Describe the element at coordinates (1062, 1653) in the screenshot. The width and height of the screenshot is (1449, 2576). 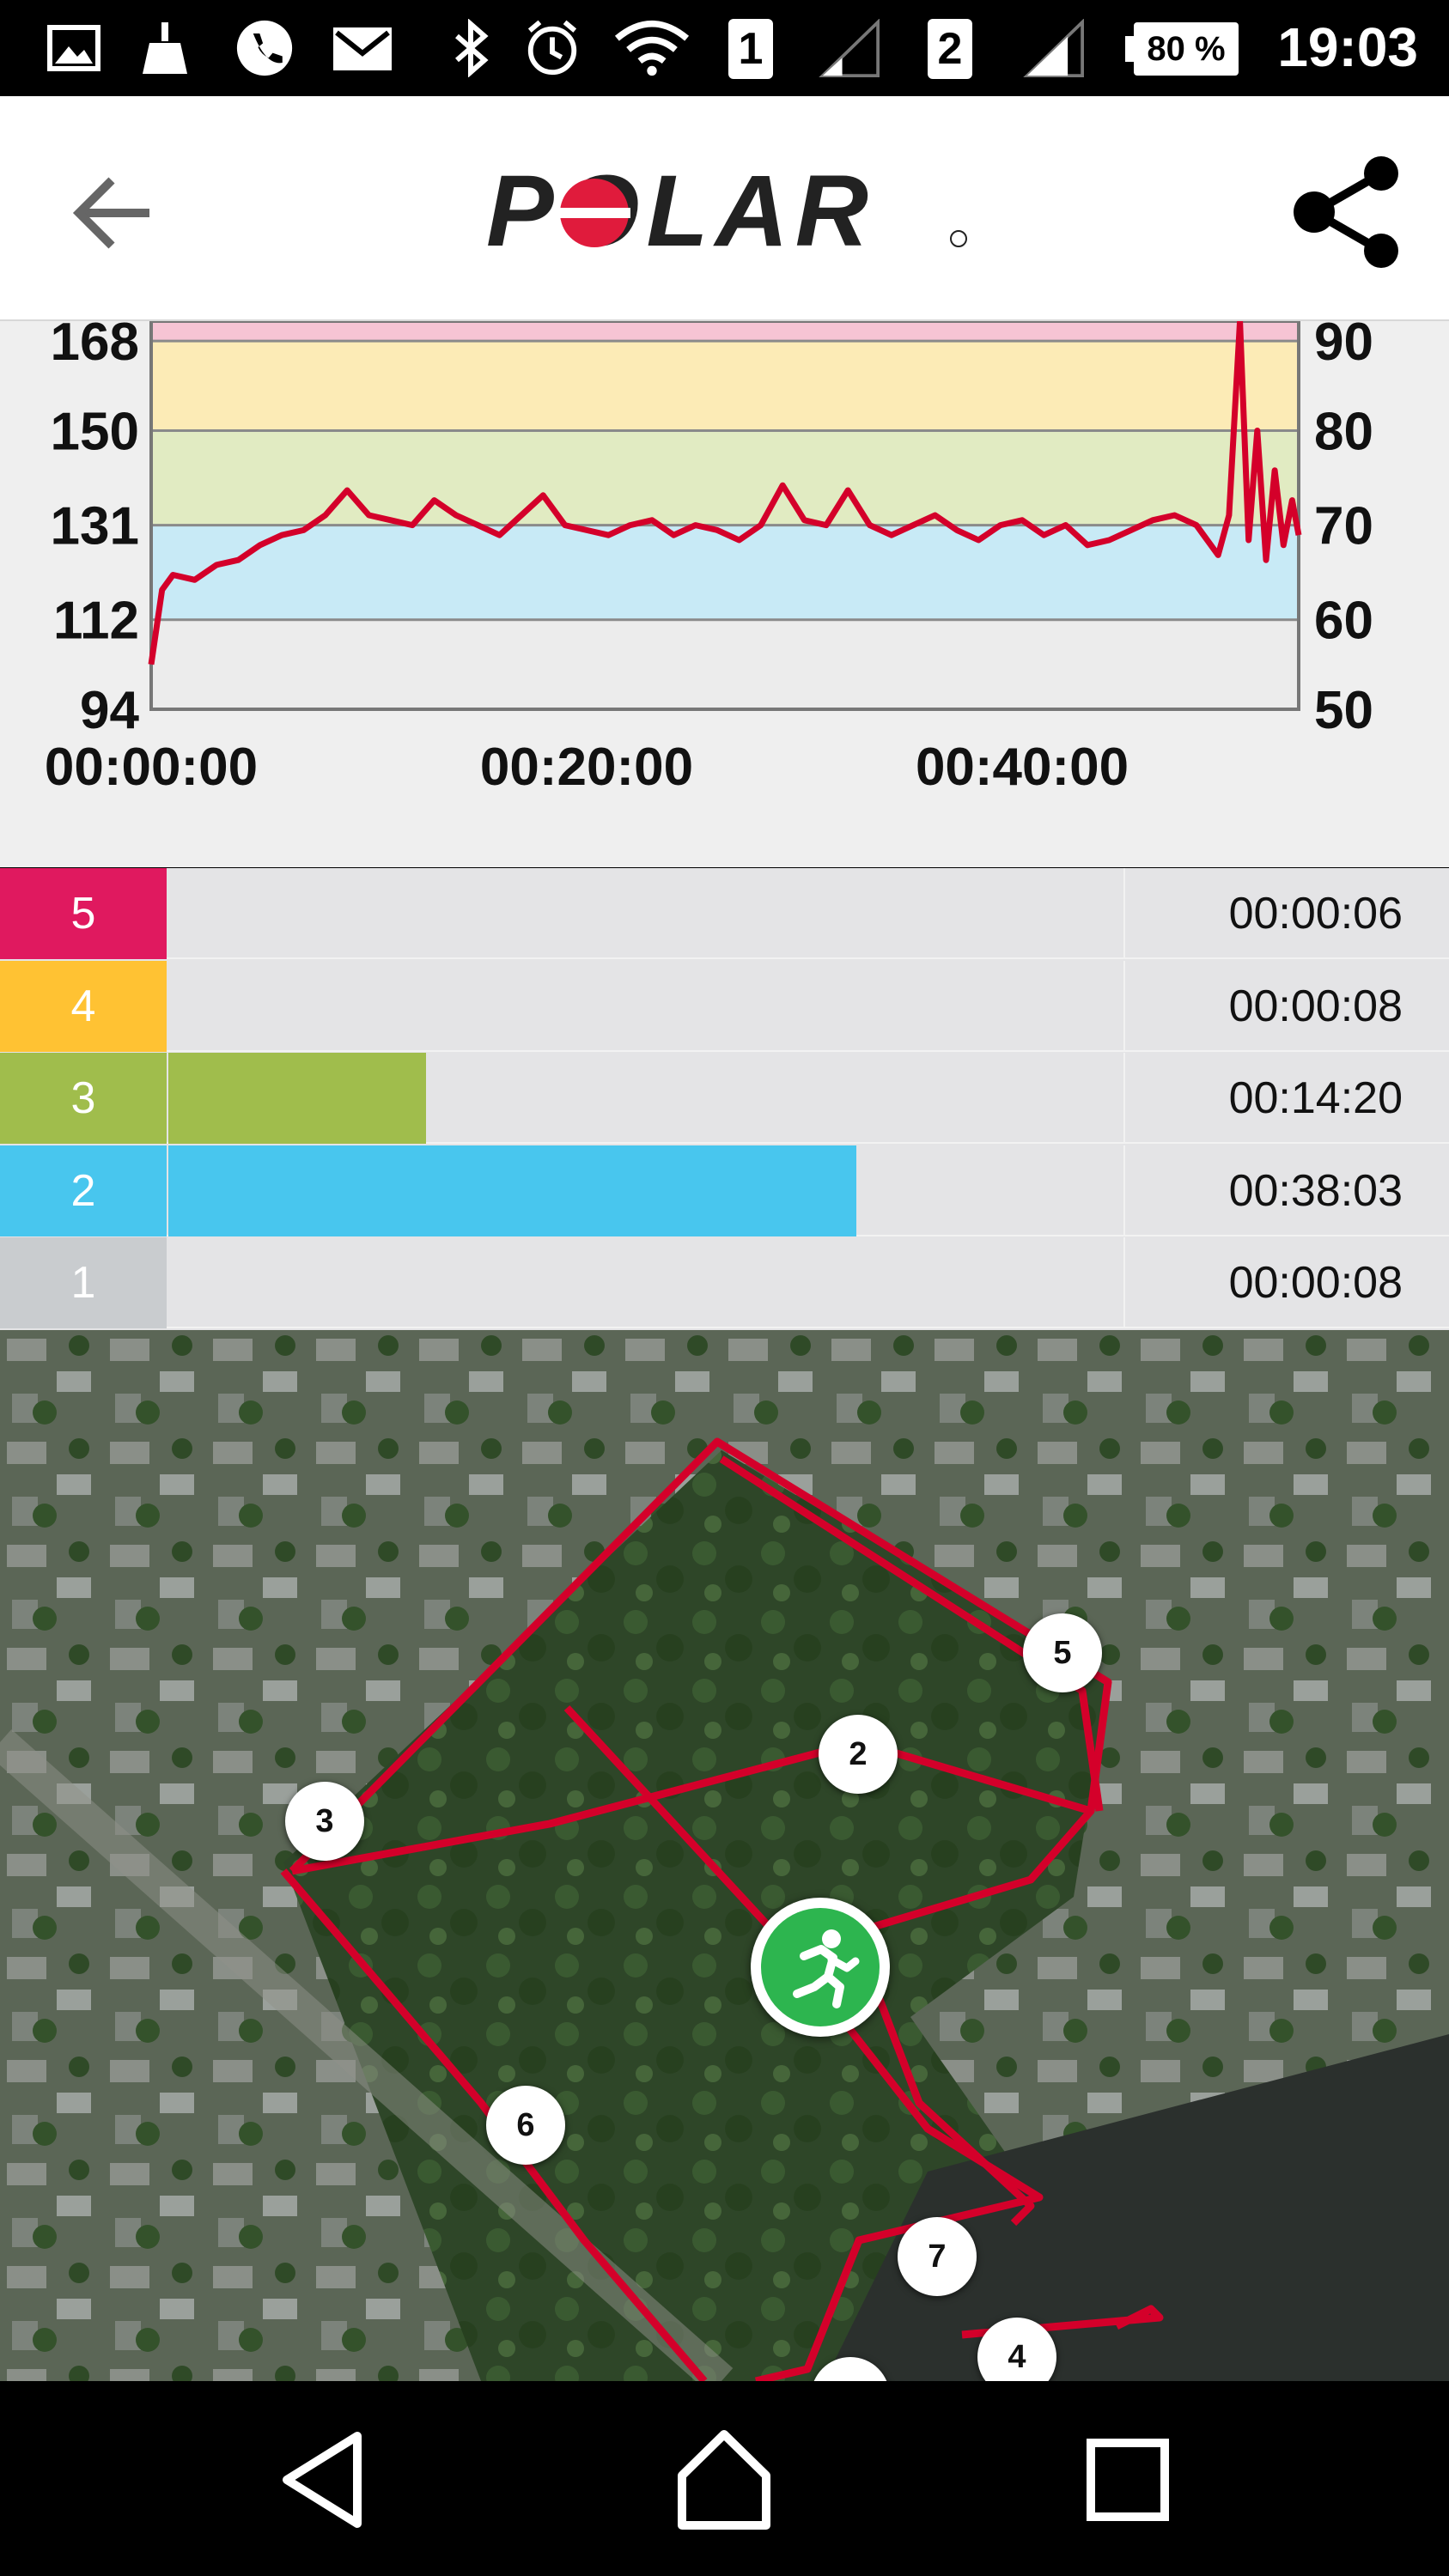
I see `map-marker-5: 5` at that location.